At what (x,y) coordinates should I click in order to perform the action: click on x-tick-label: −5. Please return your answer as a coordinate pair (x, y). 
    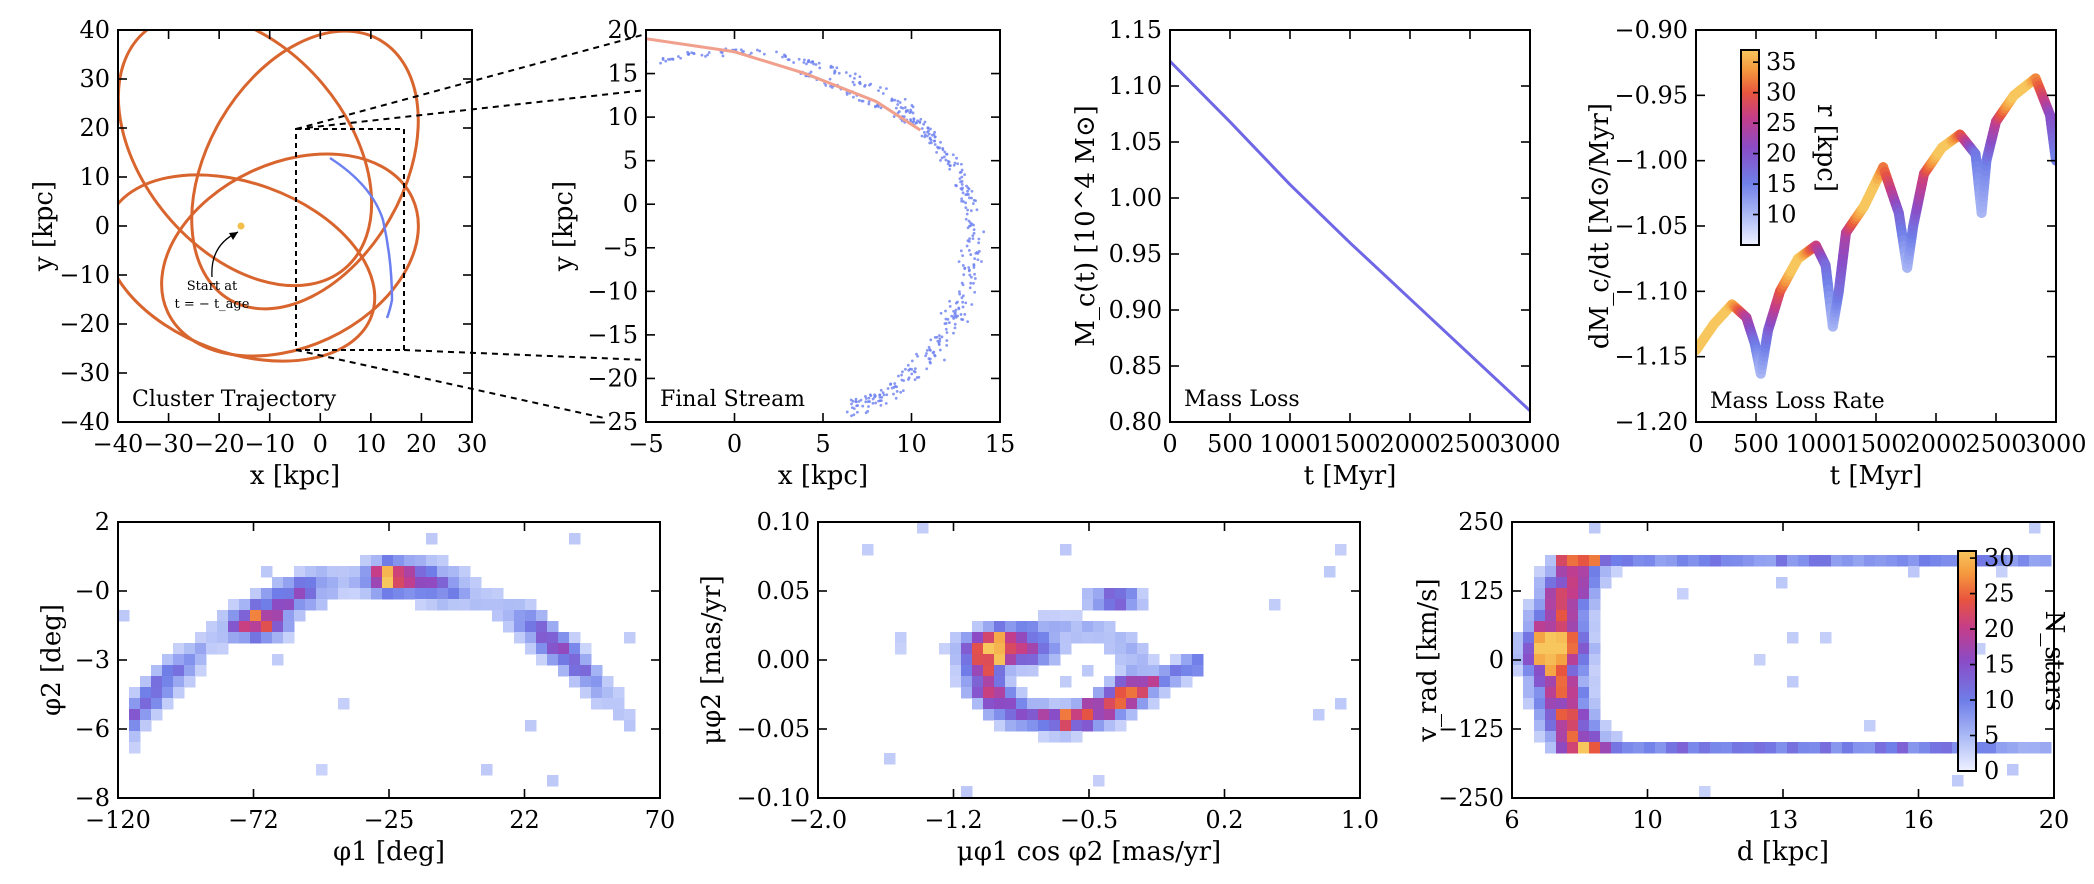
    Looking at the image, I should click on (645, 444).